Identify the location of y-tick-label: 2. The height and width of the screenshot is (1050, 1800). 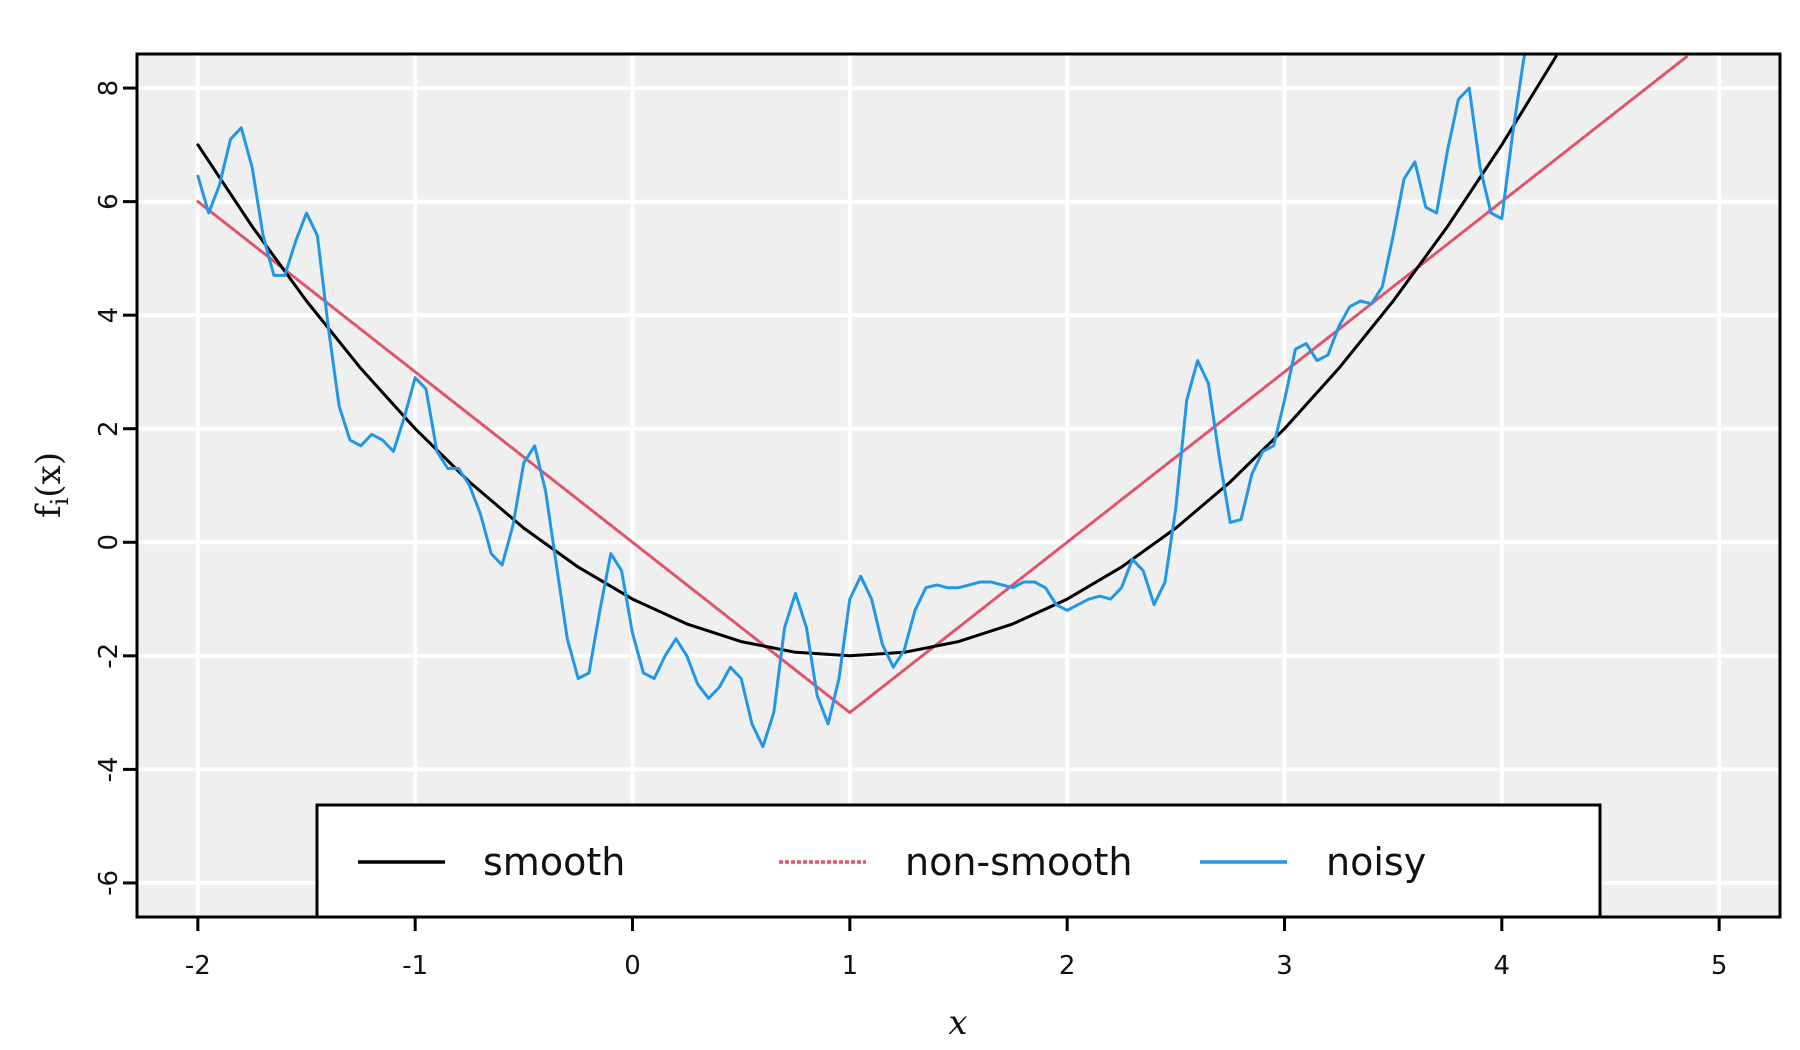
(109, 428).